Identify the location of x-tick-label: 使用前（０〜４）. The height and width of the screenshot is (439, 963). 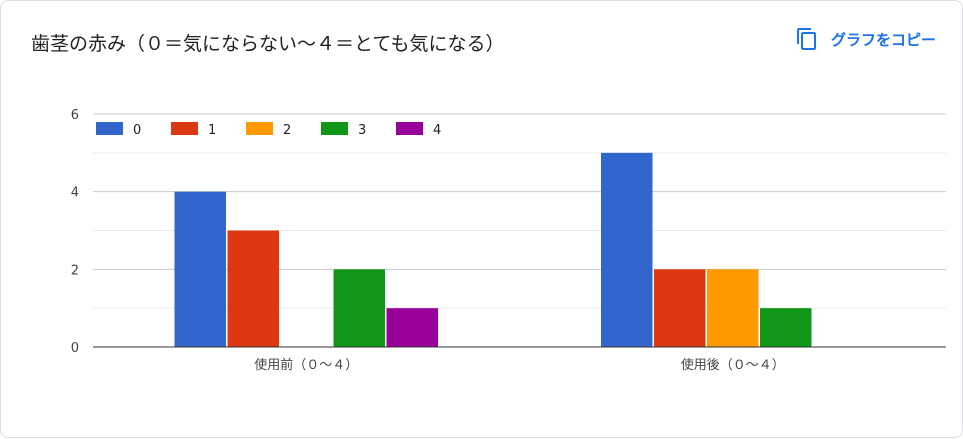
(306, 365).